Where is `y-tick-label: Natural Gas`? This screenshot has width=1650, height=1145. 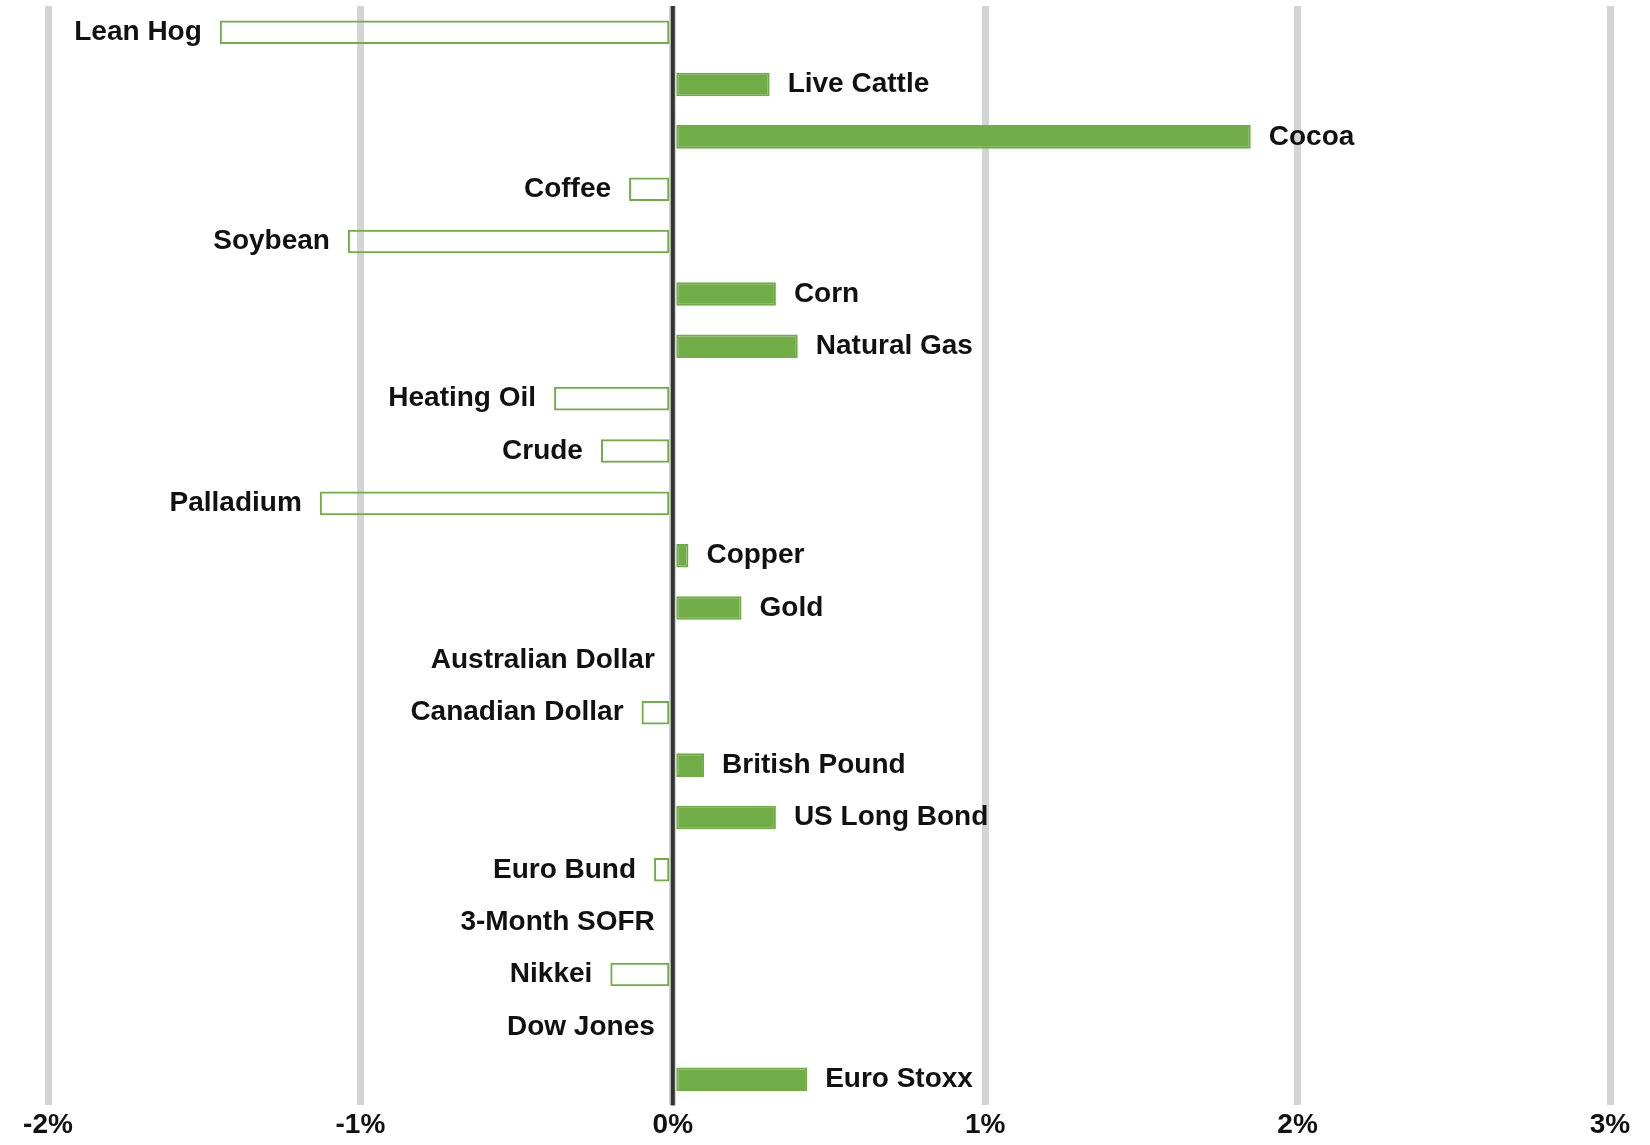 y-tick-label: Natural Gas is located at coordinates (894, 345).